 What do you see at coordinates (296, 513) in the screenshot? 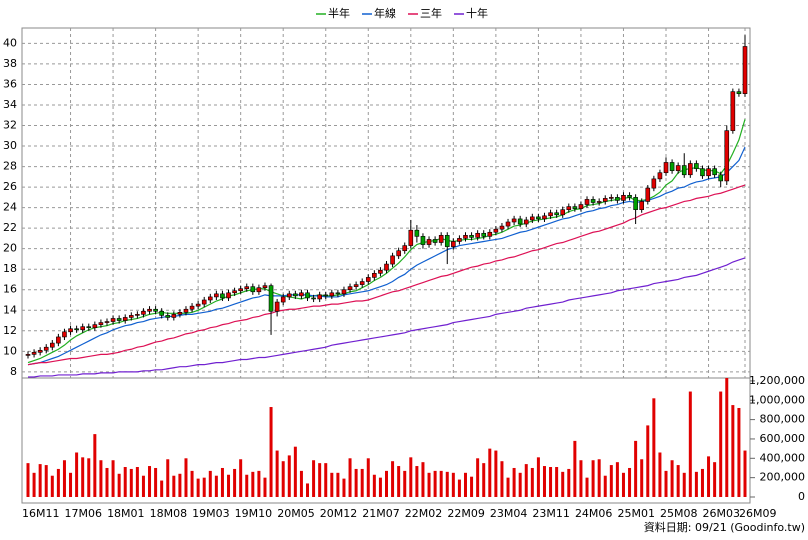
I see `x-tick-label: 20M05` at bounding box center [296, 513].